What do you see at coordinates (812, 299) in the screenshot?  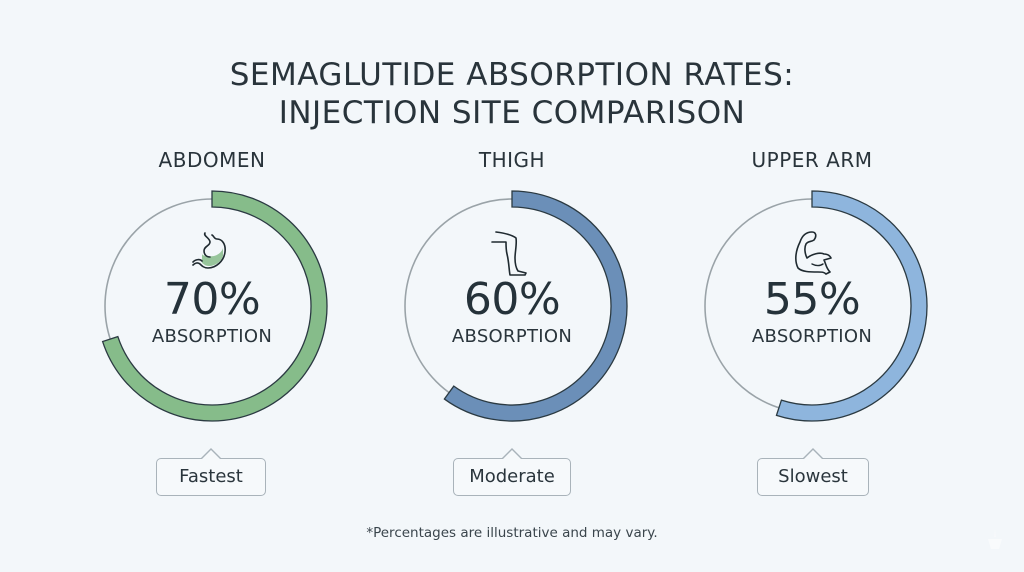 I see `percent-upper-arm: 55%` at bounding box center [812, 299].